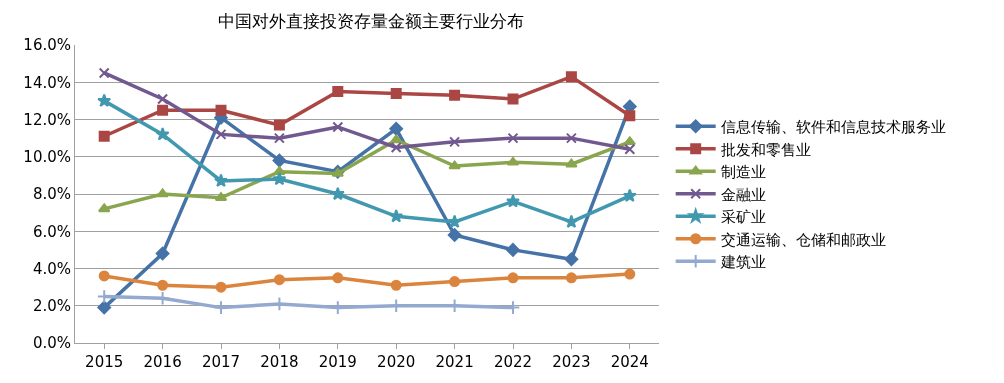  Describe the element at coordinates (337, 362) in the screenshot. I see `x-tick-label: 2019` at that location.